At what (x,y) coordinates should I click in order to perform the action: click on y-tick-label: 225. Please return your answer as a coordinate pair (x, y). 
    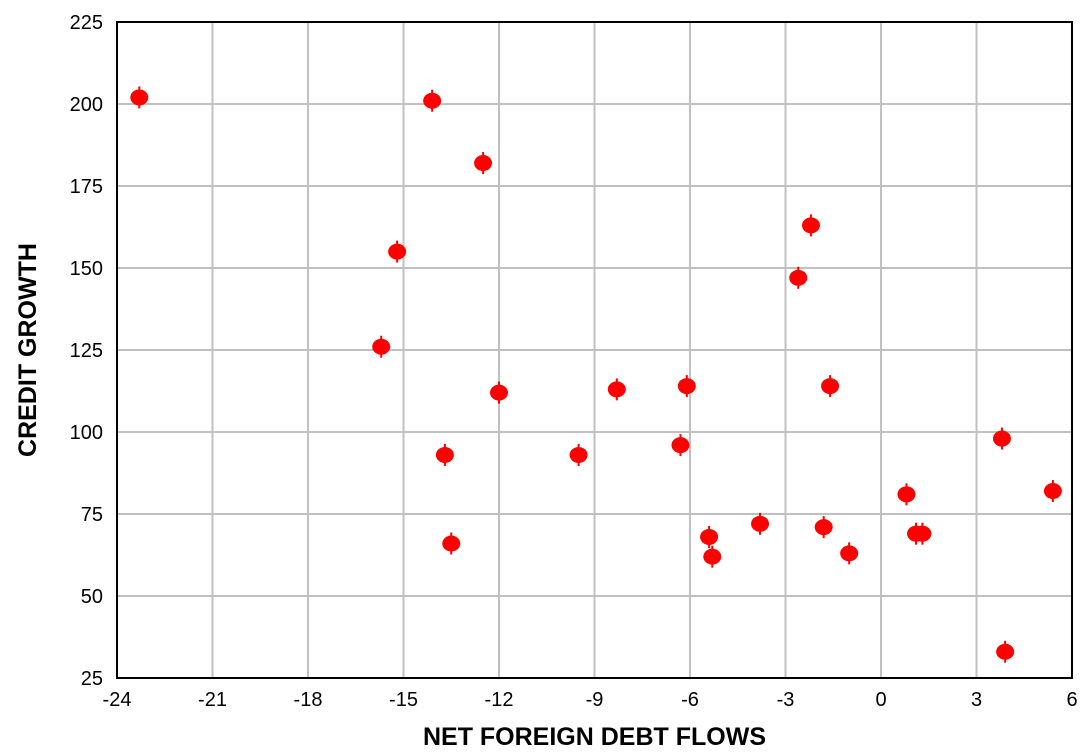
    Looking at the image, I should click on (86, 23).